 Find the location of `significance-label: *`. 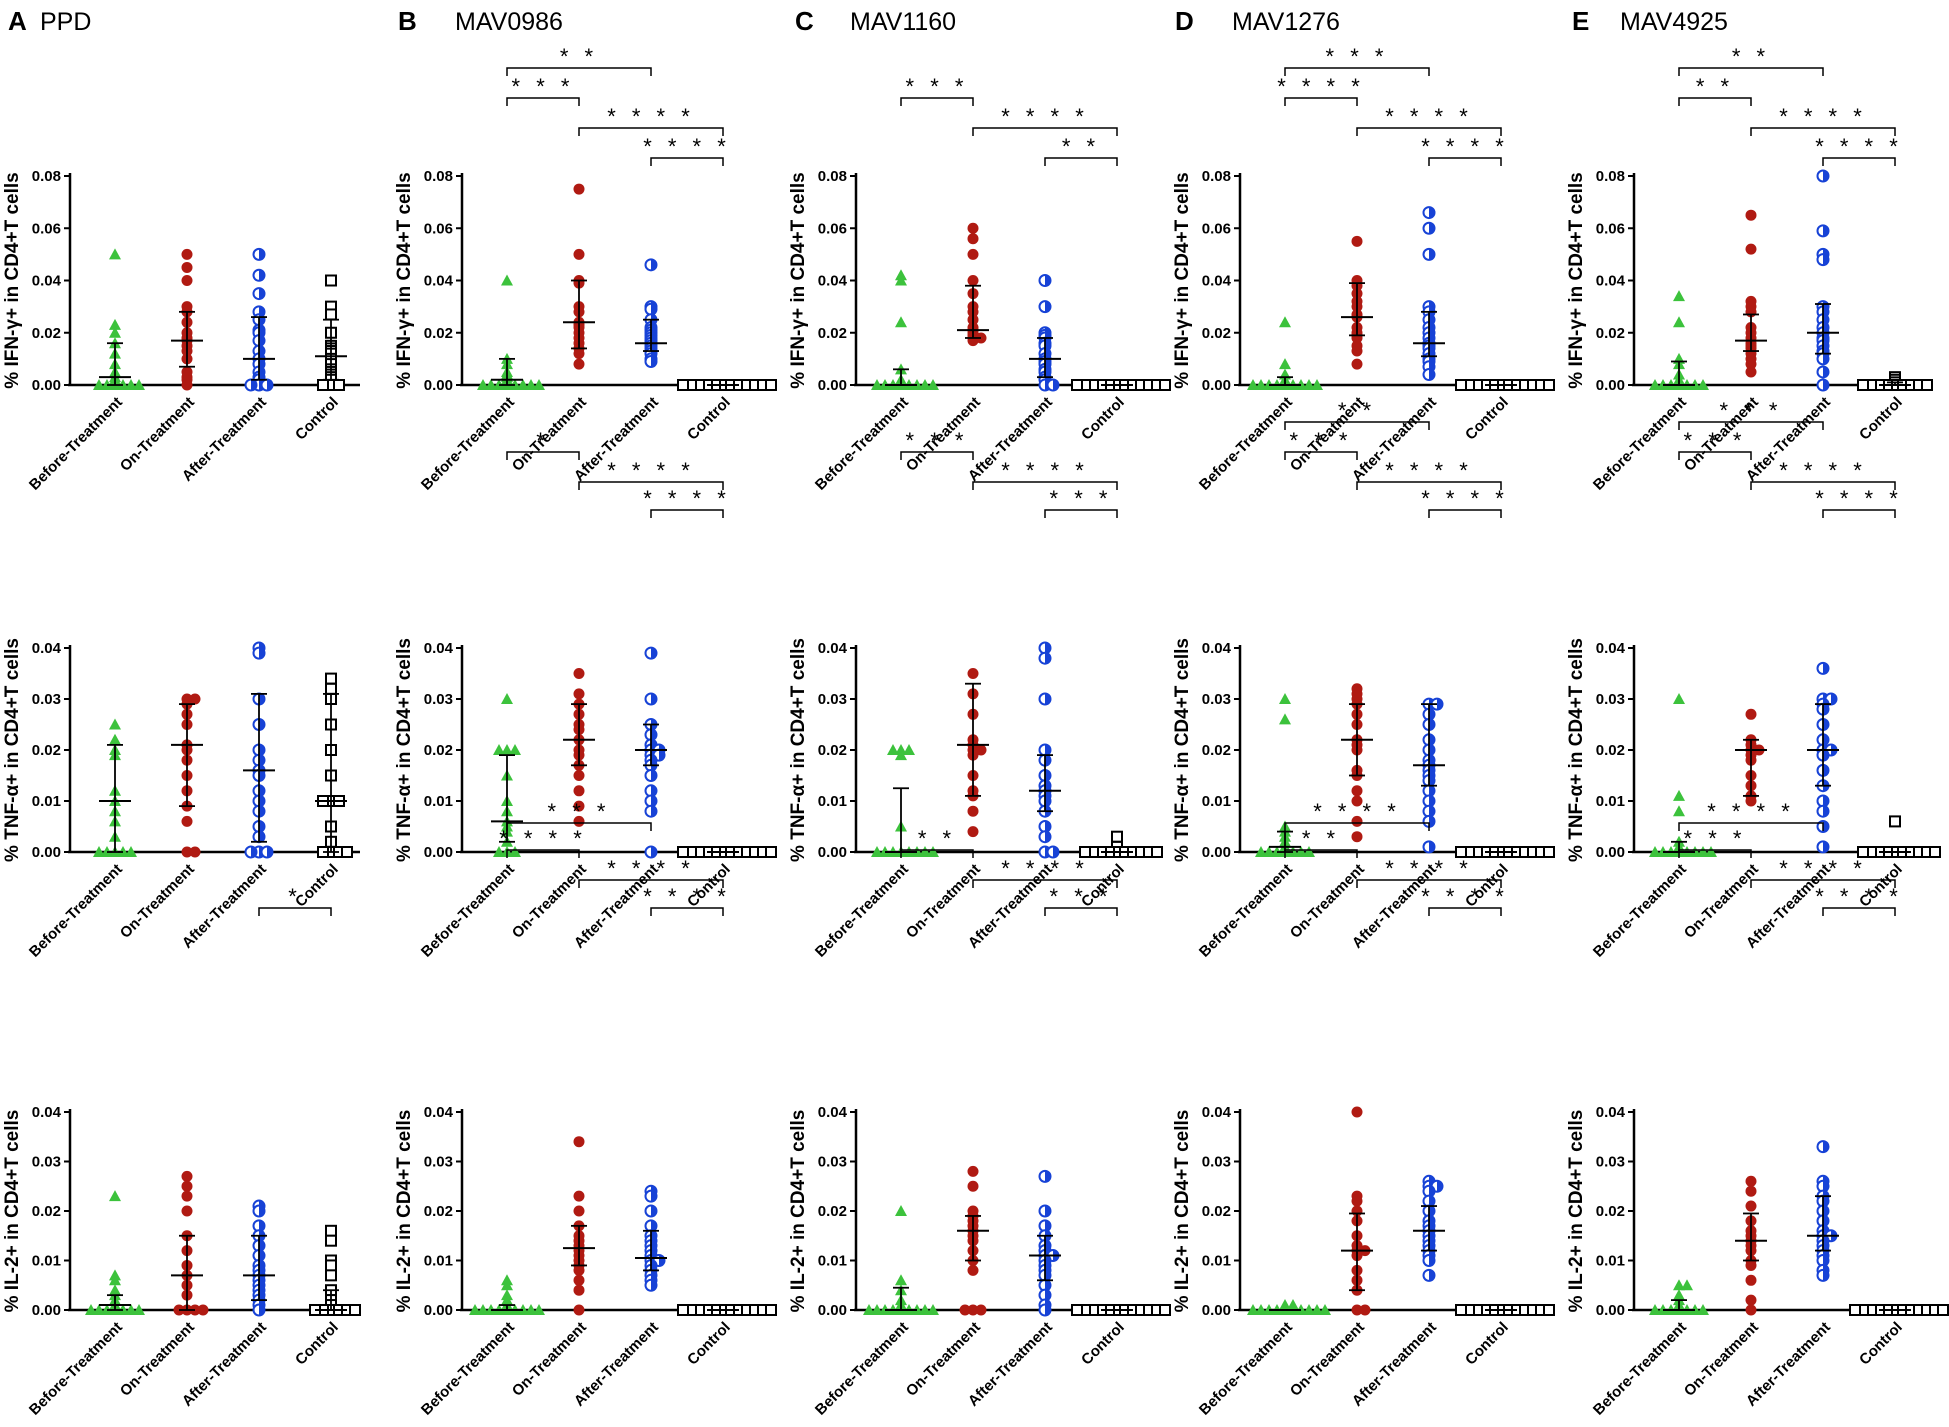

significance-label: * is located at coordinates (295, 896).